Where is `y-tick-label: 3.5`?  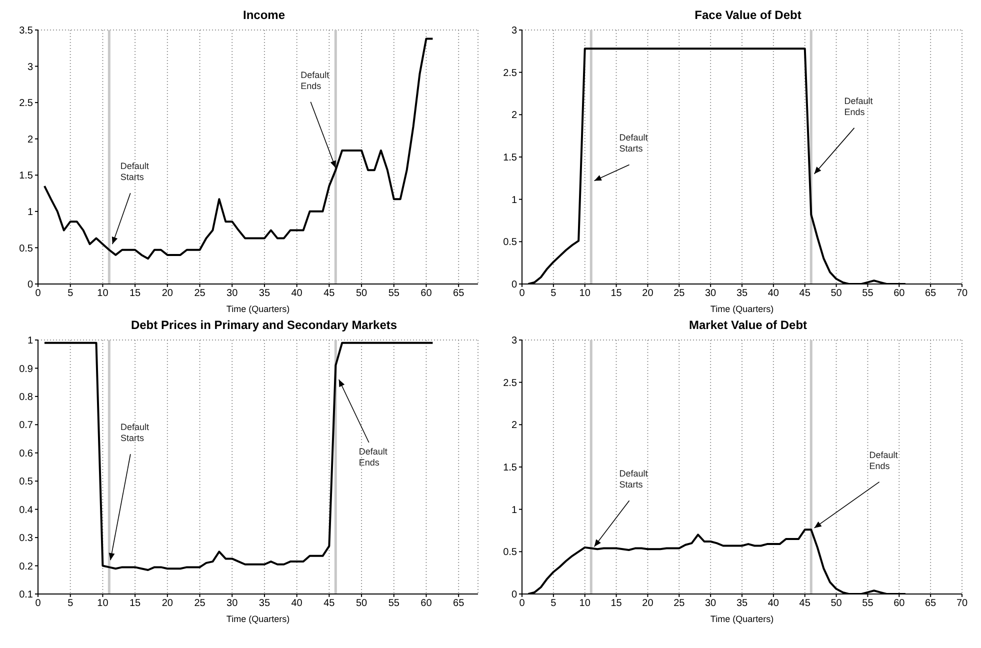 y-tick-label: 3.5 is located at coordinates (26, 31).